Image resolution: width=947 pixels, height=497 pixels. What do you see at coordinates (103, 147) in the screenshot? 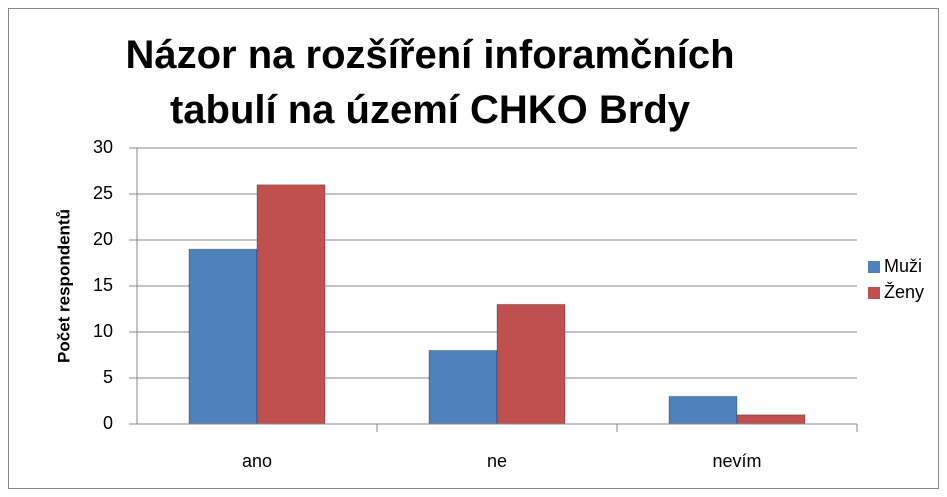
I see `y-tick-label: 30` at bounding box center [103, 147].